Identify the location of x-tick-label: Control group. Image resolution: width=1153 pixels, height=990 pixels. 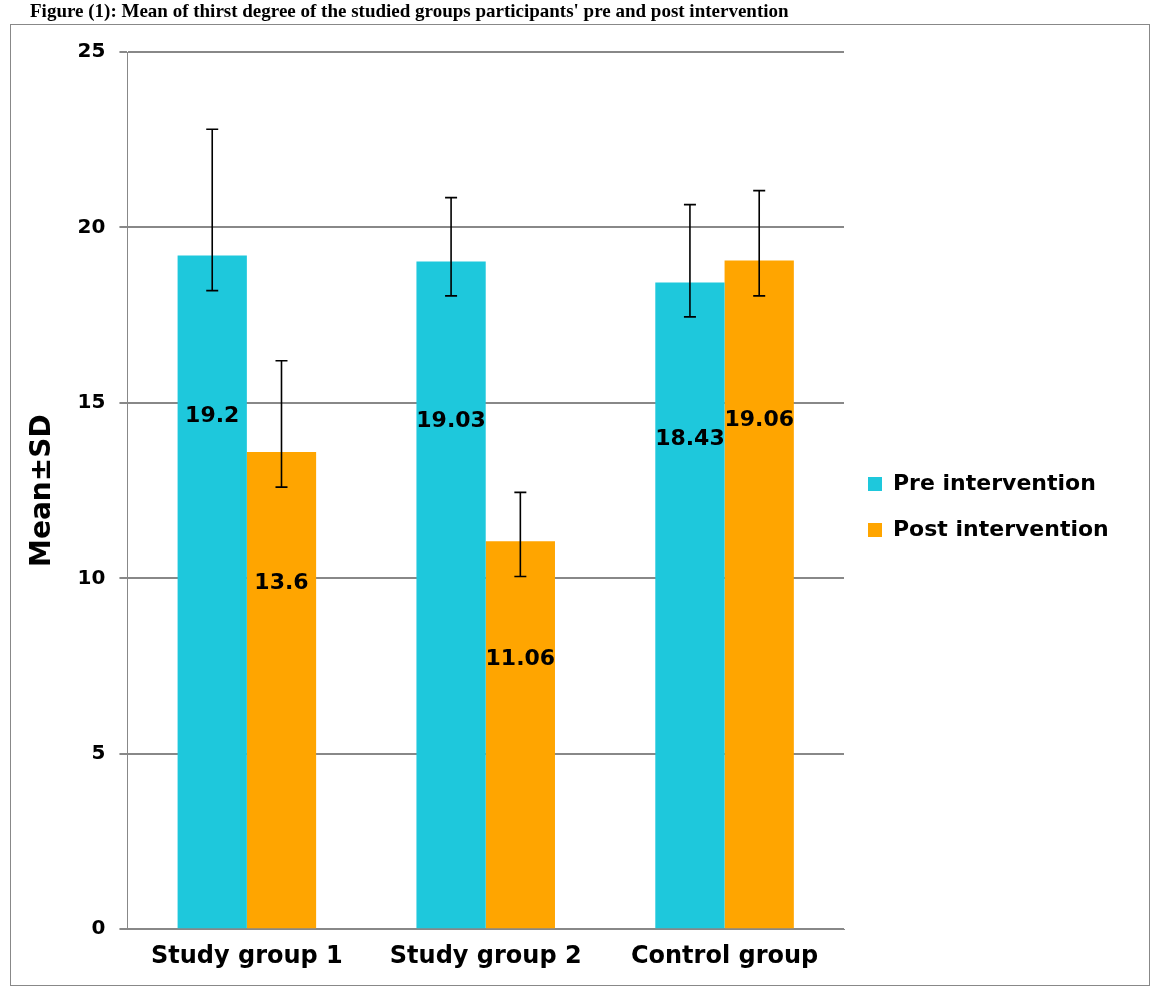
(724, 954).